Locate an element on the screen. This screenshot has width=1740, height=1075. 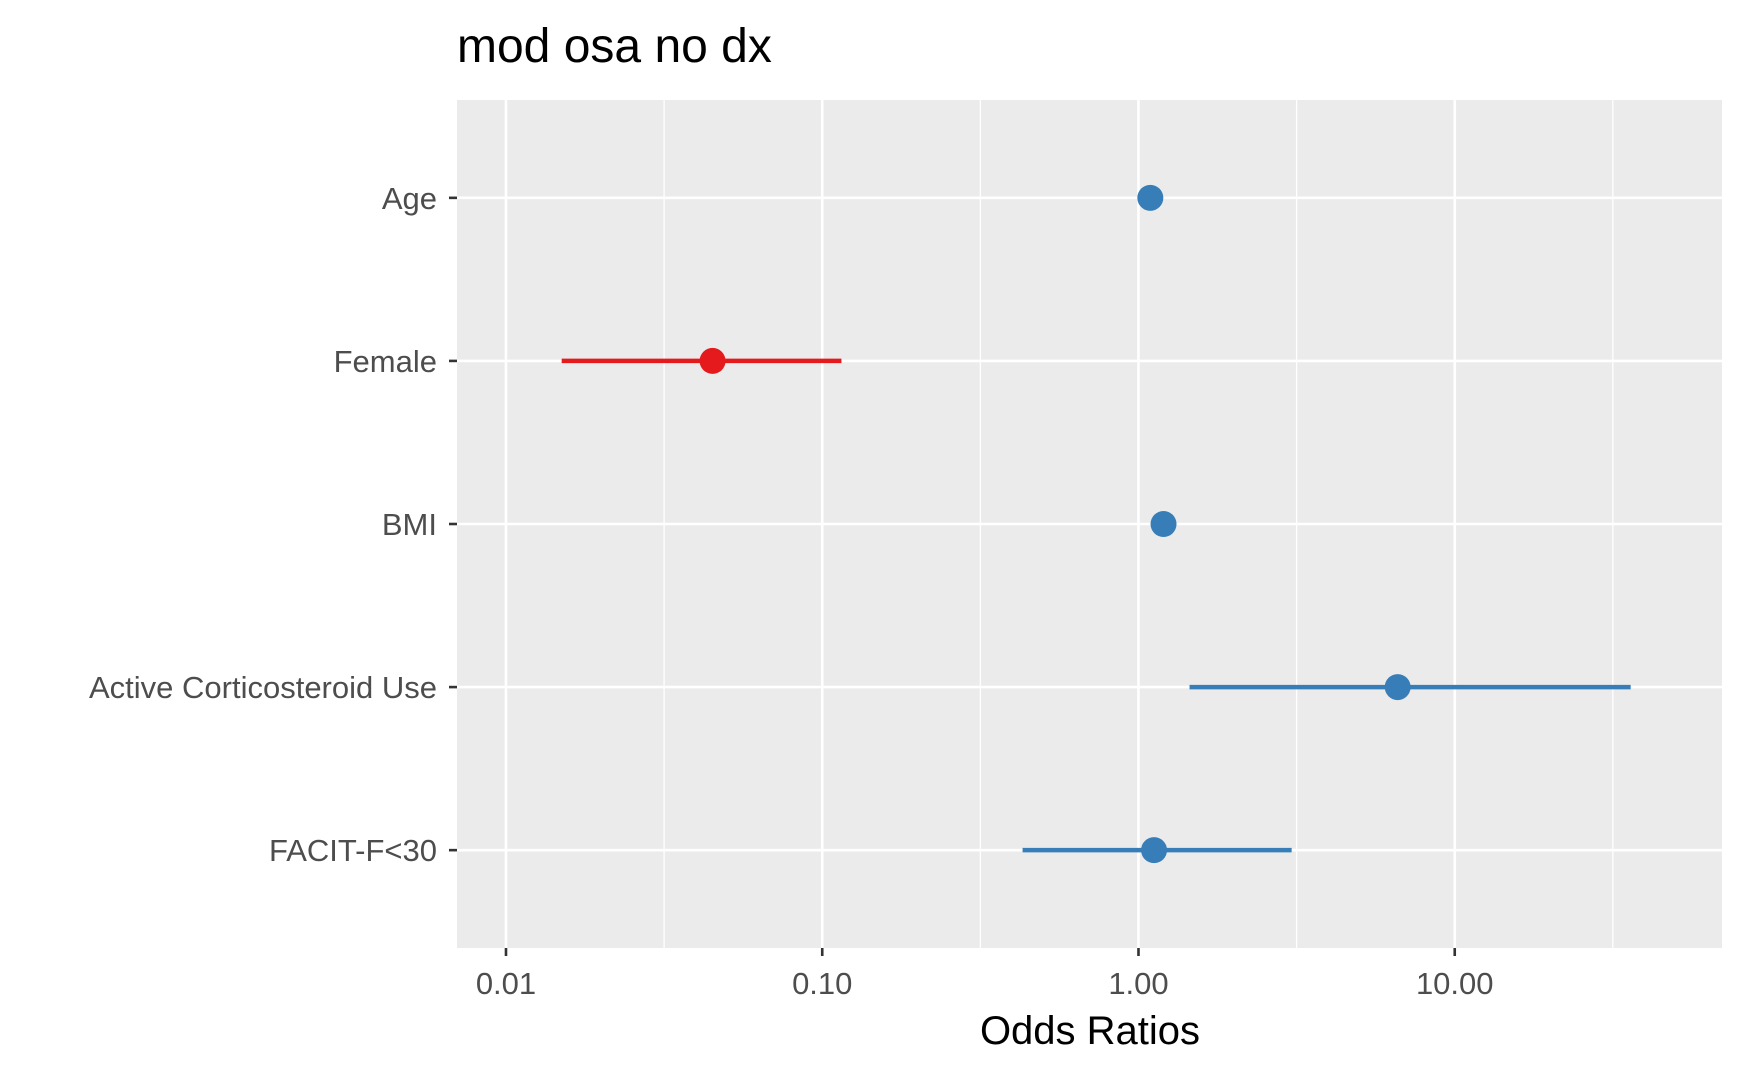
y-tick-label: BMI is located at coordinates (409, 524).